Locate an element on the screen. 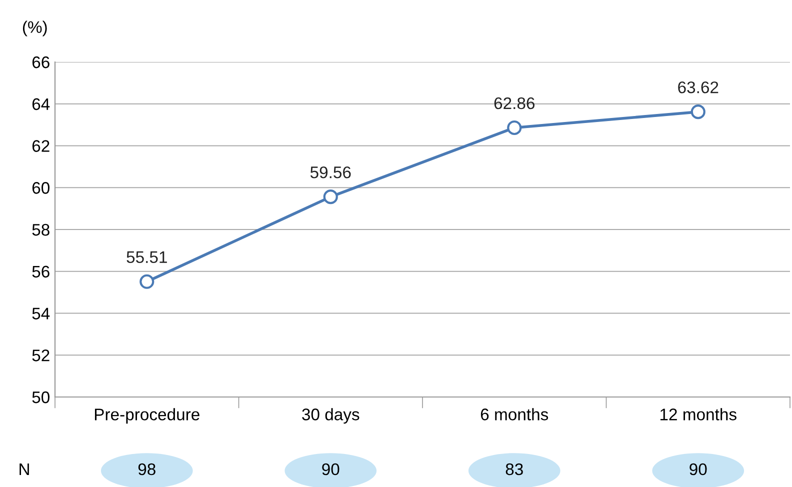 The height and width of the screenshot is (487, 792). y-tick-label: 50 is located at coordinates (41, 397).